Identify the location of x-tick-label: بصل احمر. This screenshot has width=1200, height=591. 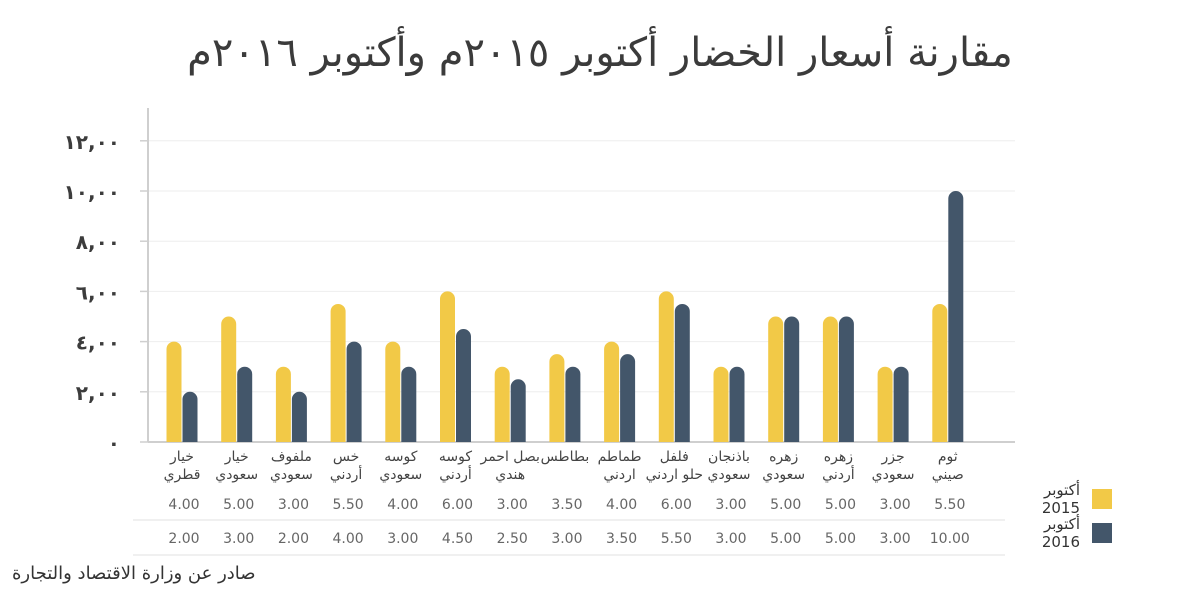
(509, 457).